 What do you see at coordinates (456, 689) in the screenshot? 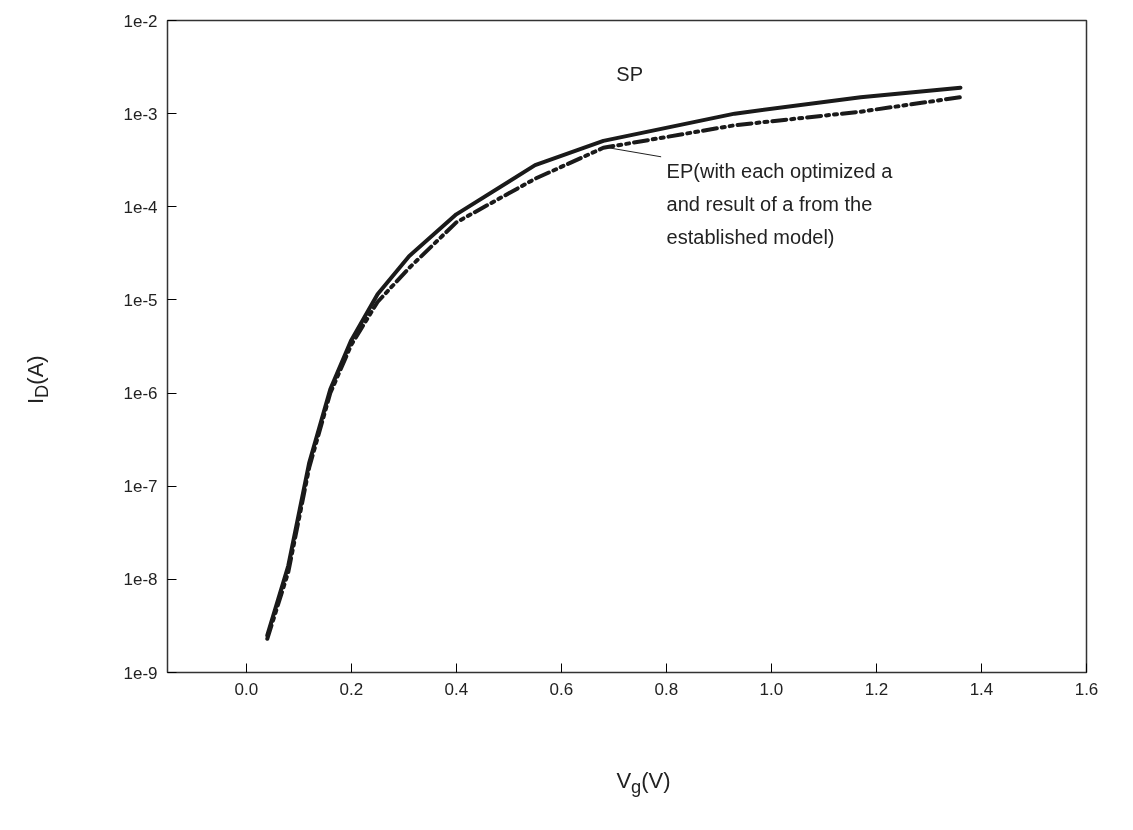
I see `x-tick-label: 0.4` at bounding box center [456, 689].